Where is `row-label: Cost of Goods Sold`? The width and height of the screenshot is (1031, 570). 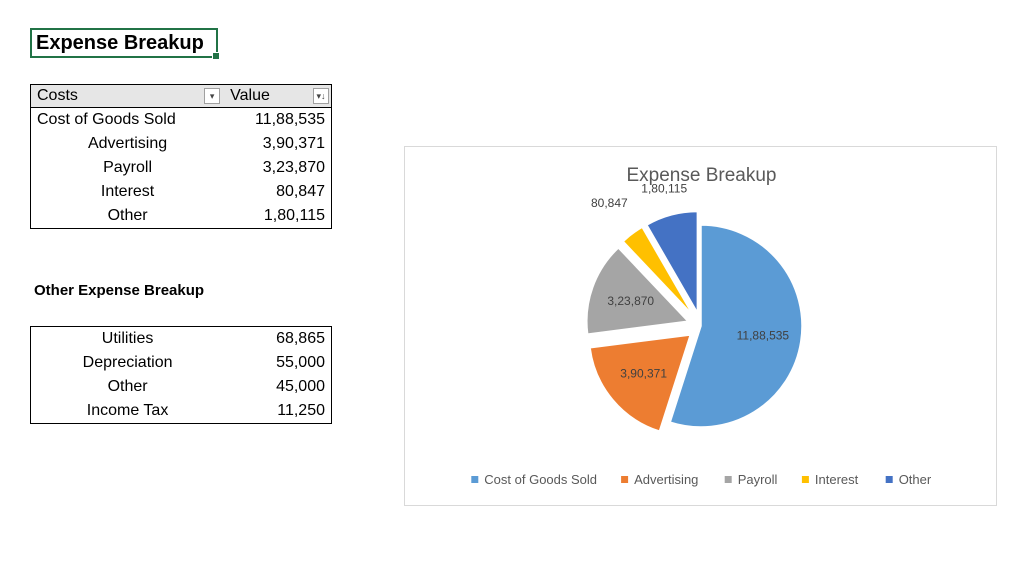
row-label: Cost of Goods Sold is located at coordinates (106, 119).